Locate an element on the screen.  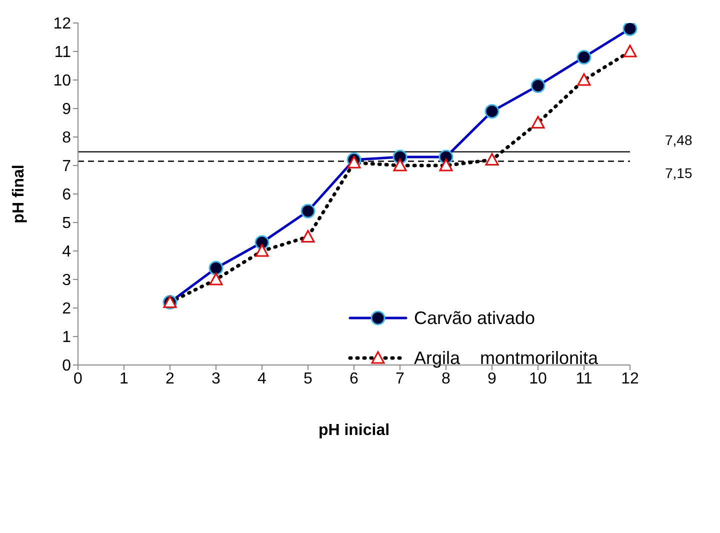
y-tick-label: 1 is located at coordinates (67, 337).